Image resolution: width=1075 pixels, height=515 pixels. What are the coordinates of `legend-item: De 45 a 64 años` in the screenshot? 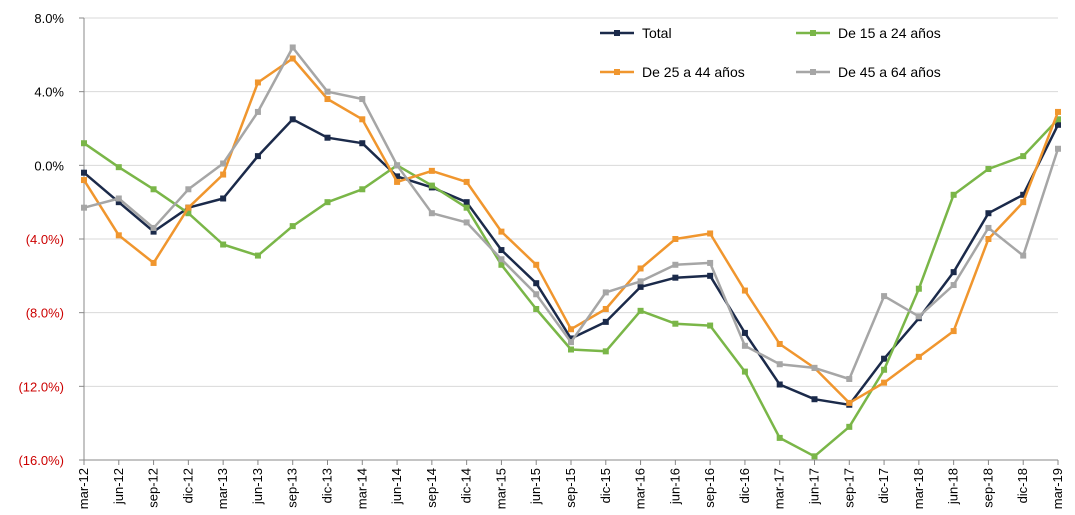 It's located at (868, 72).